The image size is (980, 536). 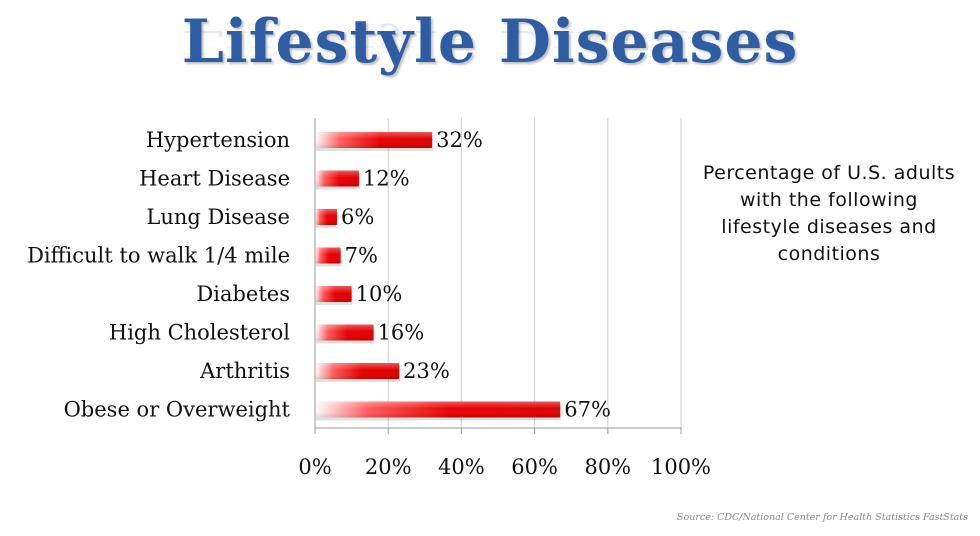 I want to click on x-tick-label: 40%, so click(x=461, y=467).